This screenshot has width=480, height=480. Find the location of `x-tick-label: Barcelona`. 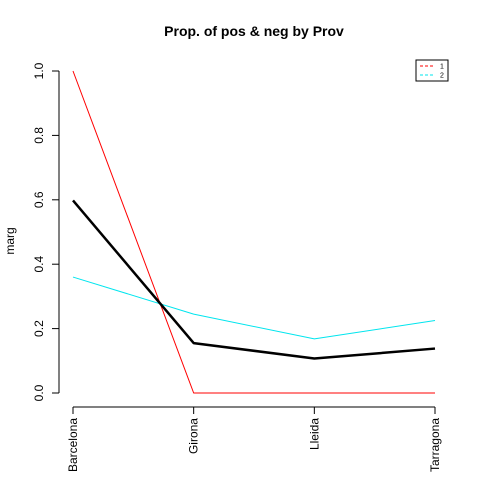

x-tick-label: Barcelona is located at coordinates (73, 445).